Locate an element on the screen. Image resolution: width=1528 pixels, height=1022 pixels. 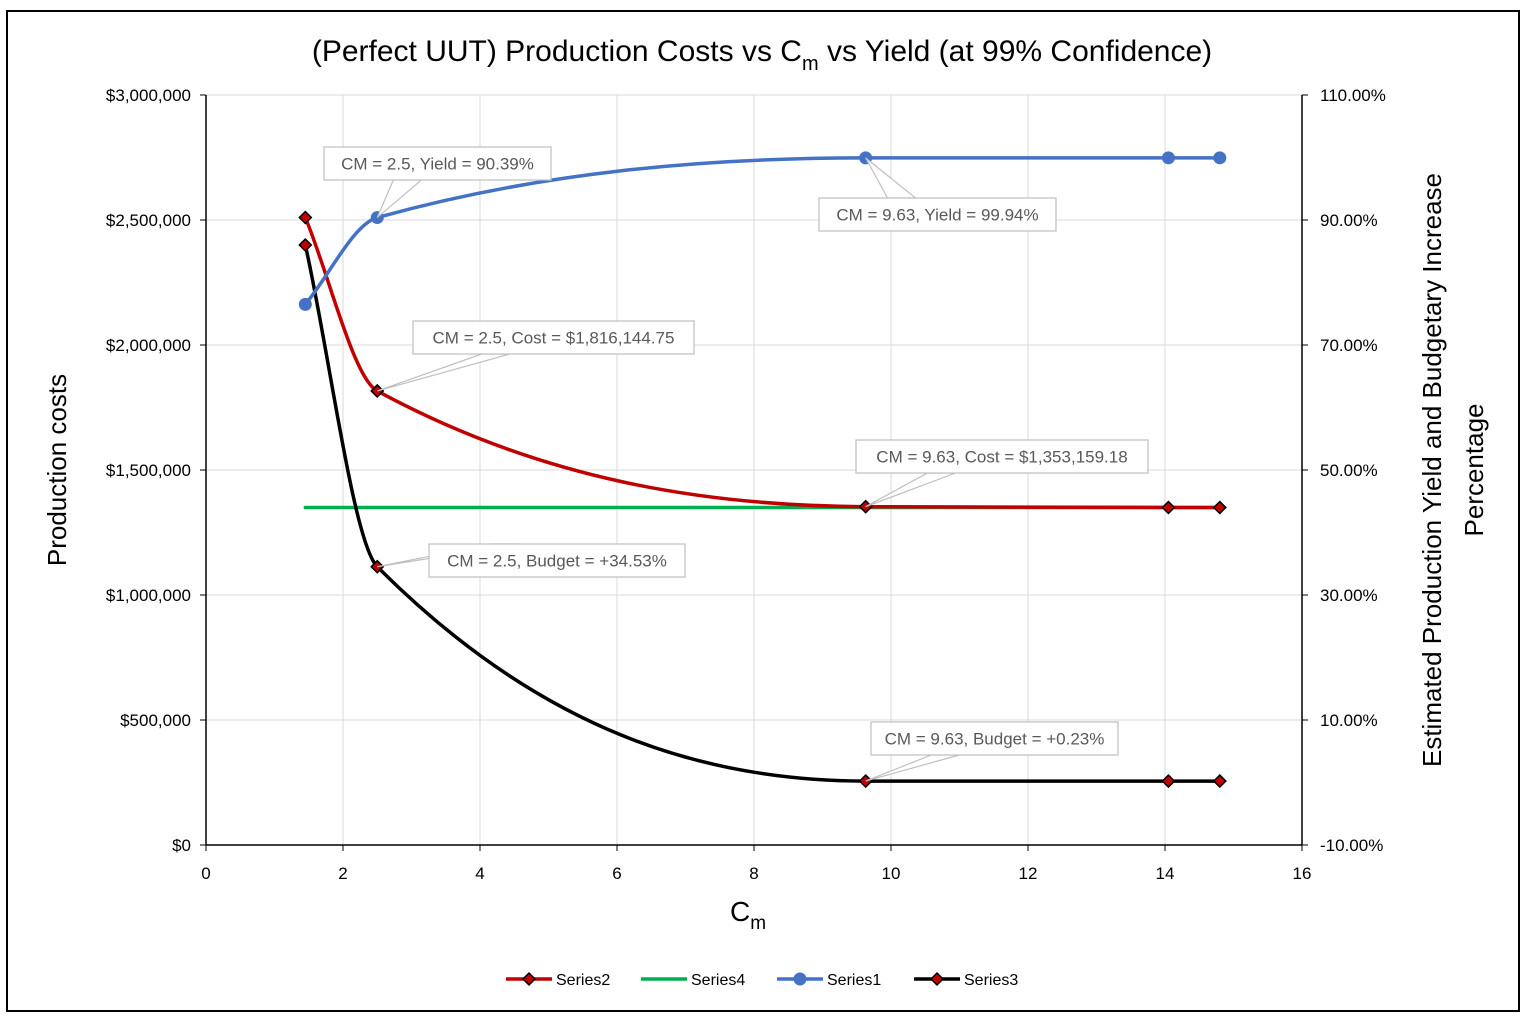
y2-tick-label: 110.00% is located at coordinates (1353, 95).